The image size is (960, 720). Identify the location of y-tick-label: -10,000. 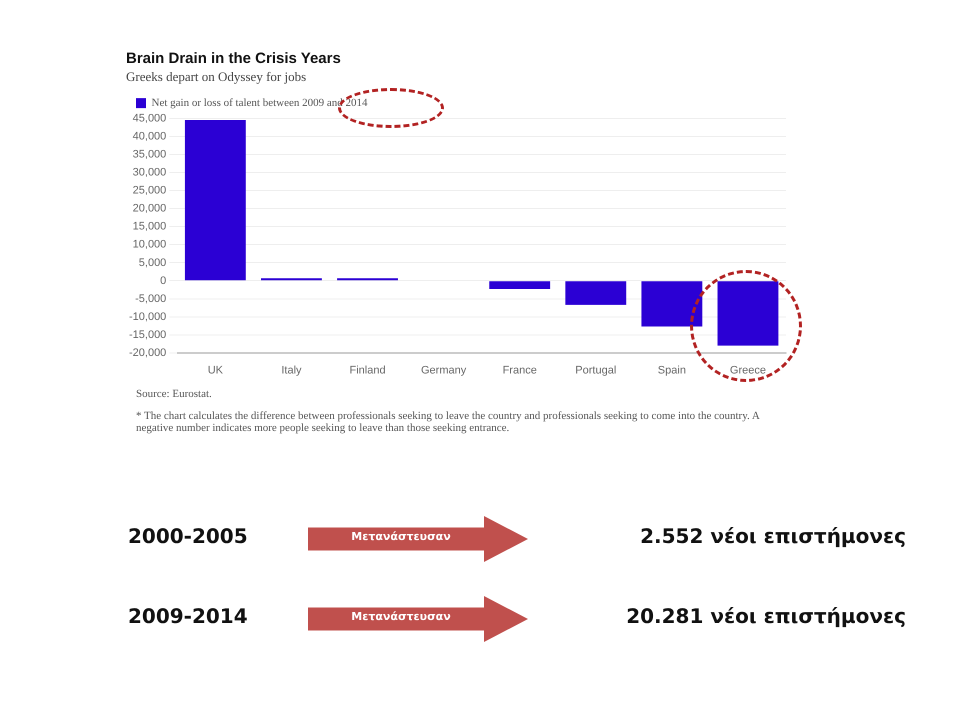
(147, 316).